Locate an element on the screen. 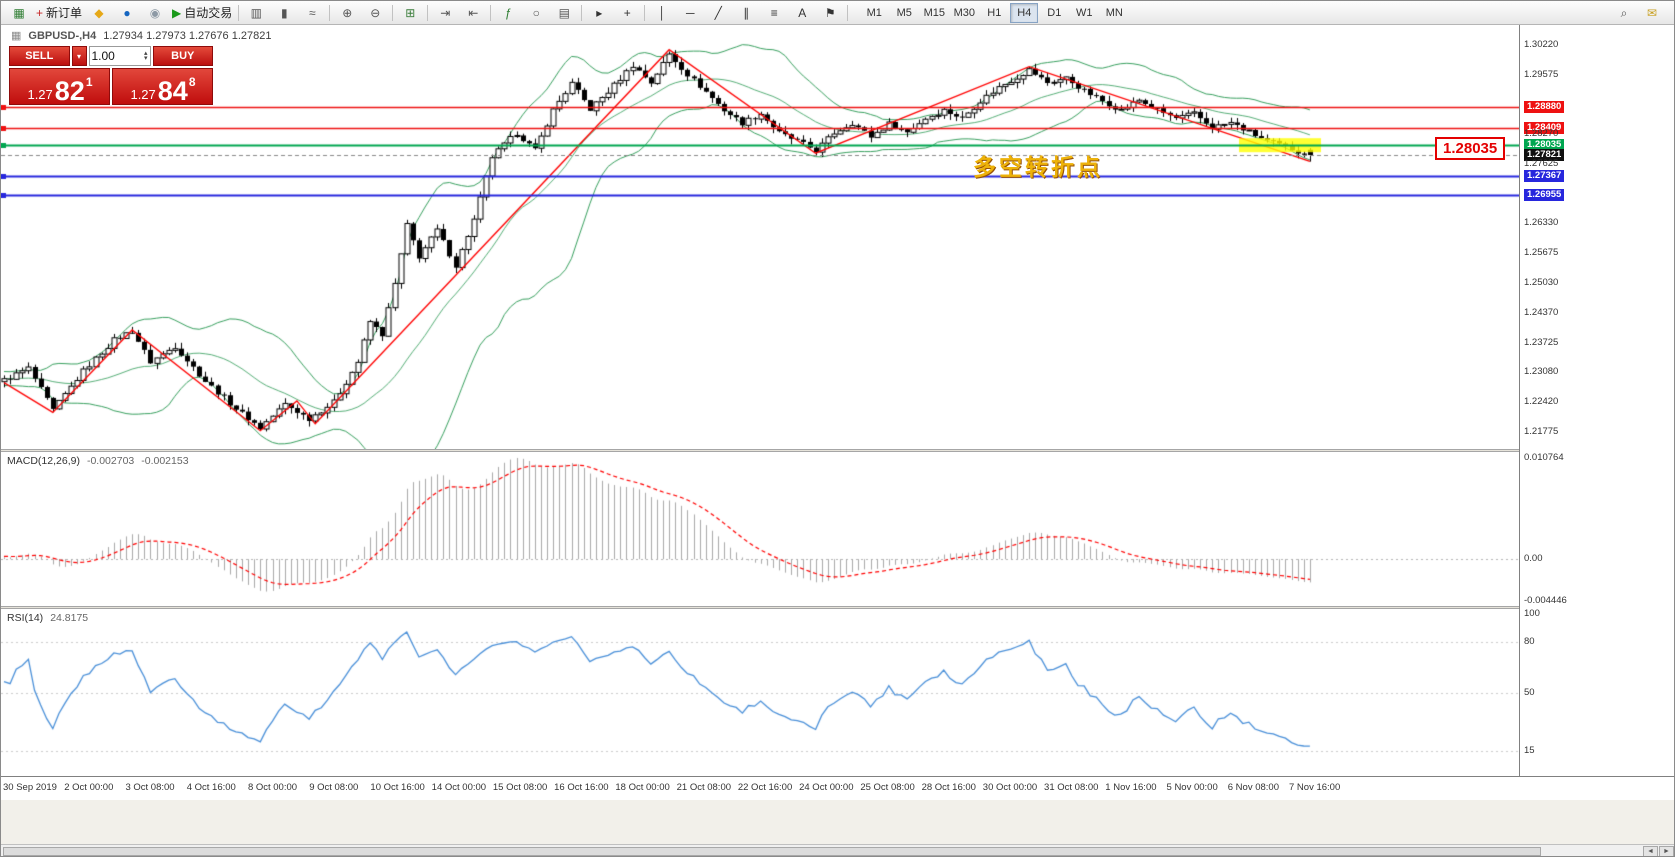  fibonacci-icon: ≡ is located at coordinates (774, 12).